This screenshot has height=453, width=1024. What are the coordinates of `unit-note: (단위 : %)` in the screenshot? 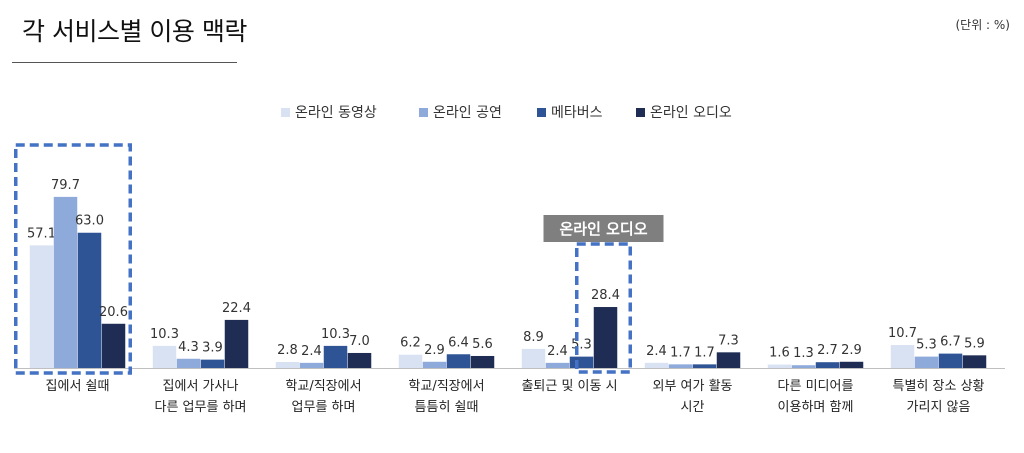 It's located at (982, 25).